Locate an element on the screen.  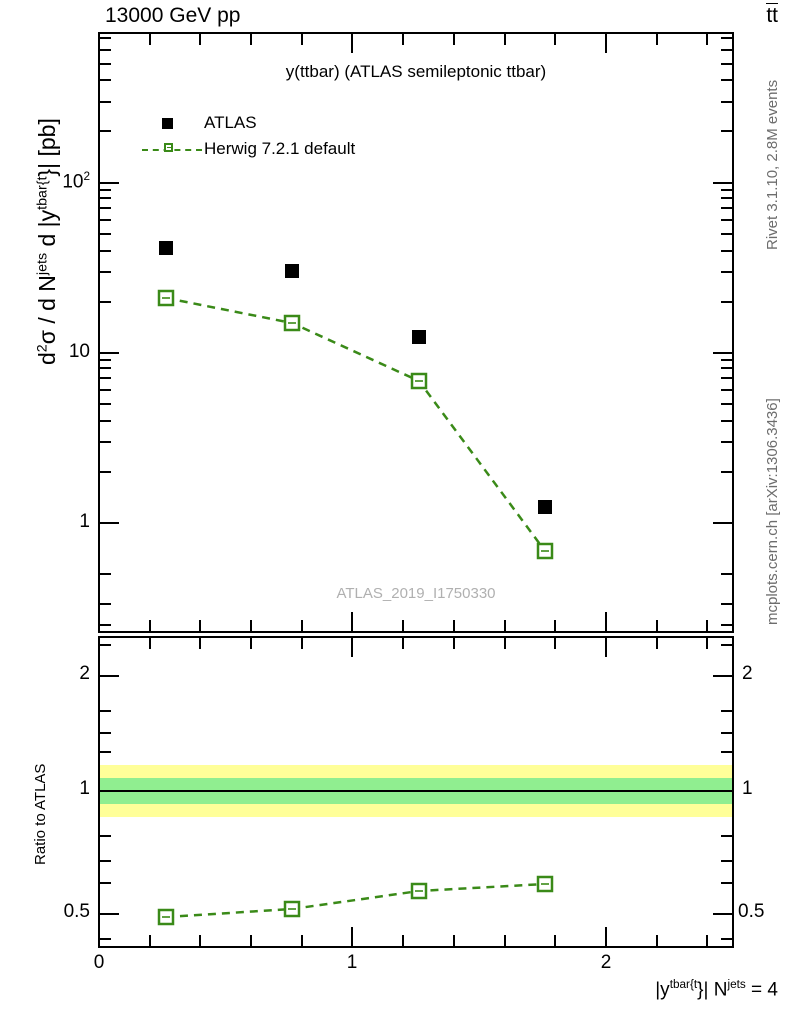
x-axis-title: |ytbar{t}| Njets = 4 is located at coordinates (716, 989).